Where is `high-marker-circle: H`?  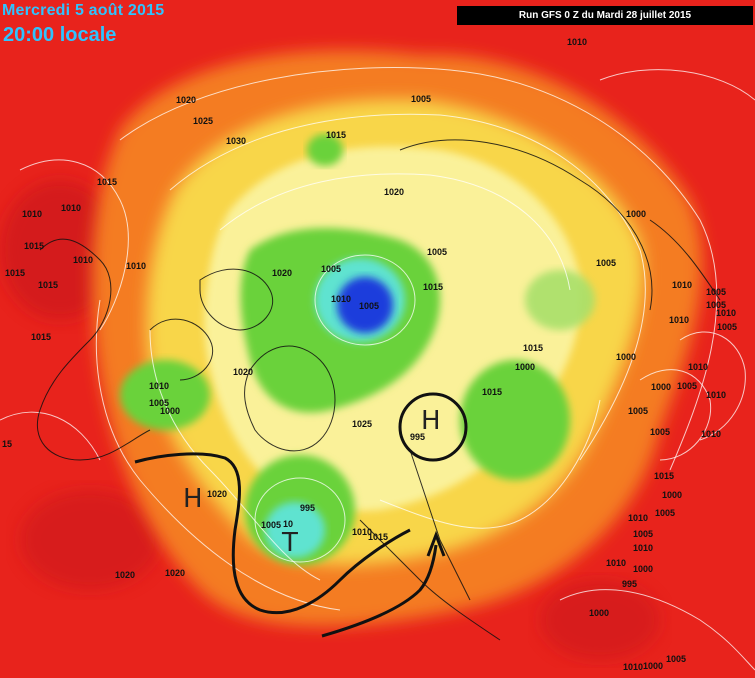
high-marker-circle: H is located at coordinates (431, 421).